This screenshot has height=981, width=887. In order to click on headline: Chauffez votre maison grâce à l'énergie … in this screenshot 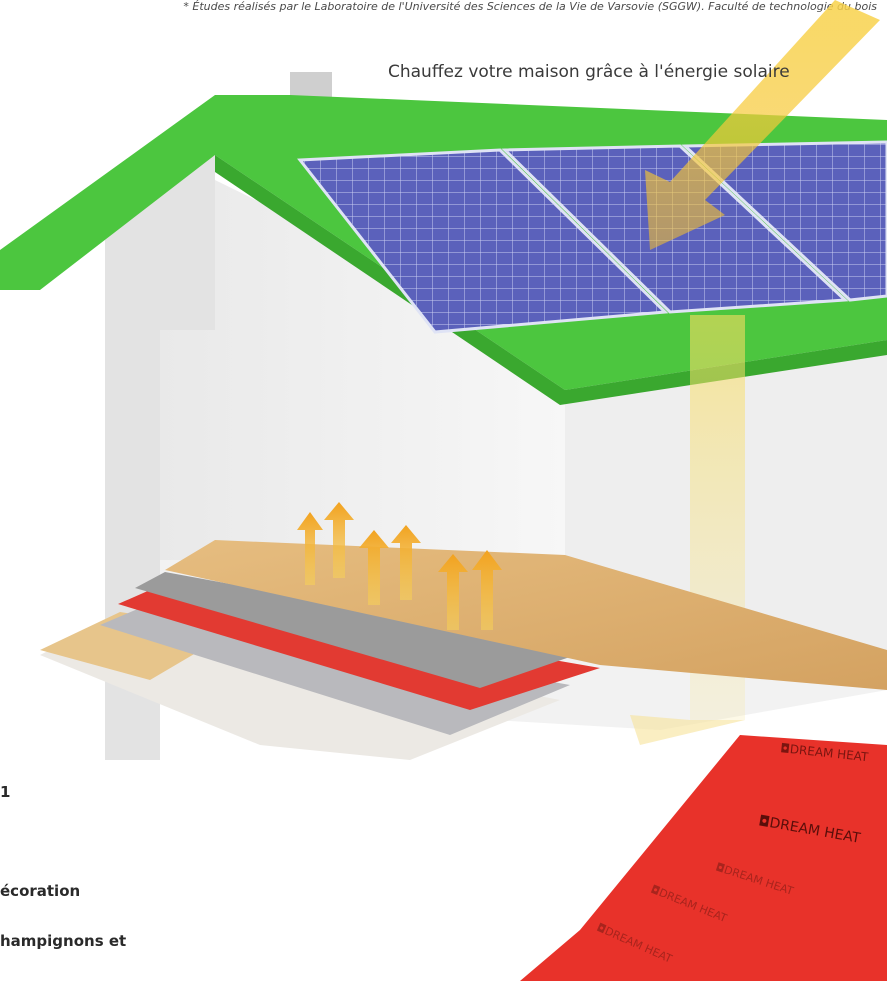, I will do `click(589, 72)`.